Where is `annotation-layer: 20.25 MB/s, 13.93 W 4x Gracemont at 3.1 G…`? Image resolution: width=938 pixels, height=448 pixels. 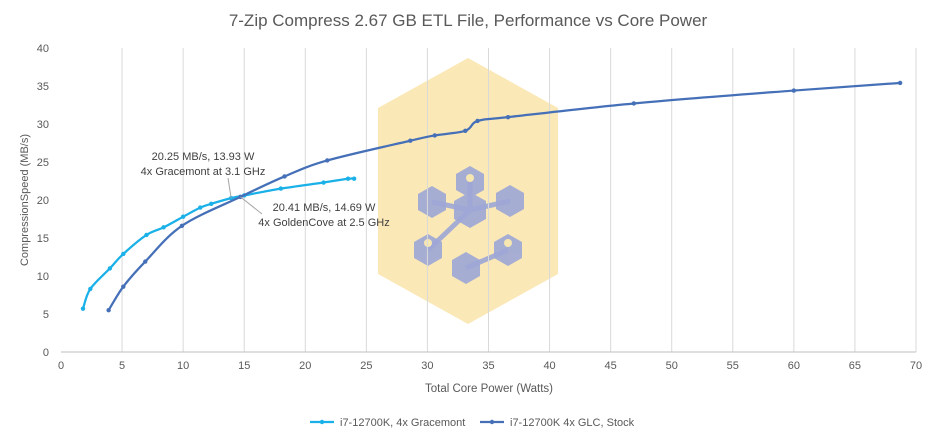
annotation-layer: 20.25 MB/s, 13.93 W 4x Gracemont at 3.1 G… is located at coordinates (265, 190).